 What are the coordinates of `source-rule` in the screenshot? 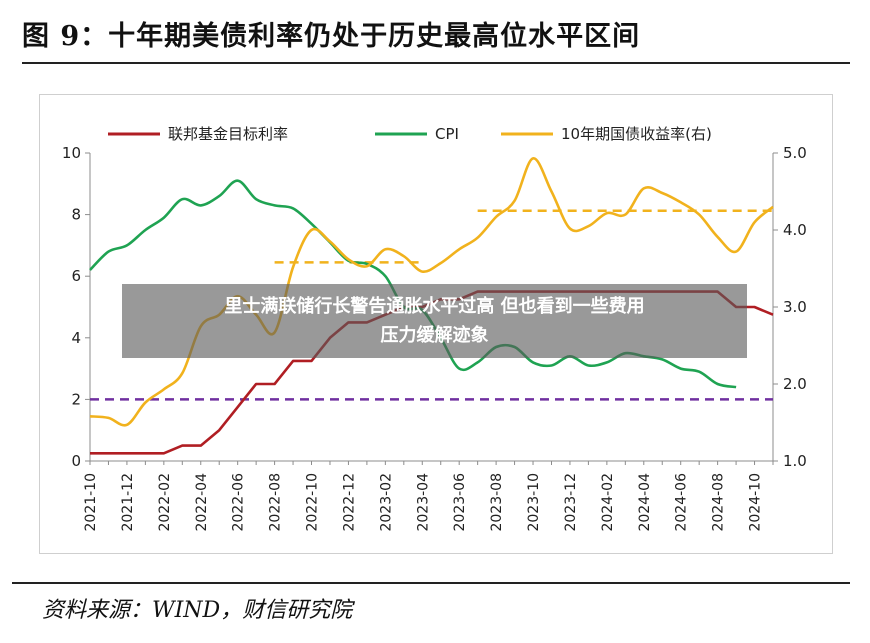 It's located at (431, 583).